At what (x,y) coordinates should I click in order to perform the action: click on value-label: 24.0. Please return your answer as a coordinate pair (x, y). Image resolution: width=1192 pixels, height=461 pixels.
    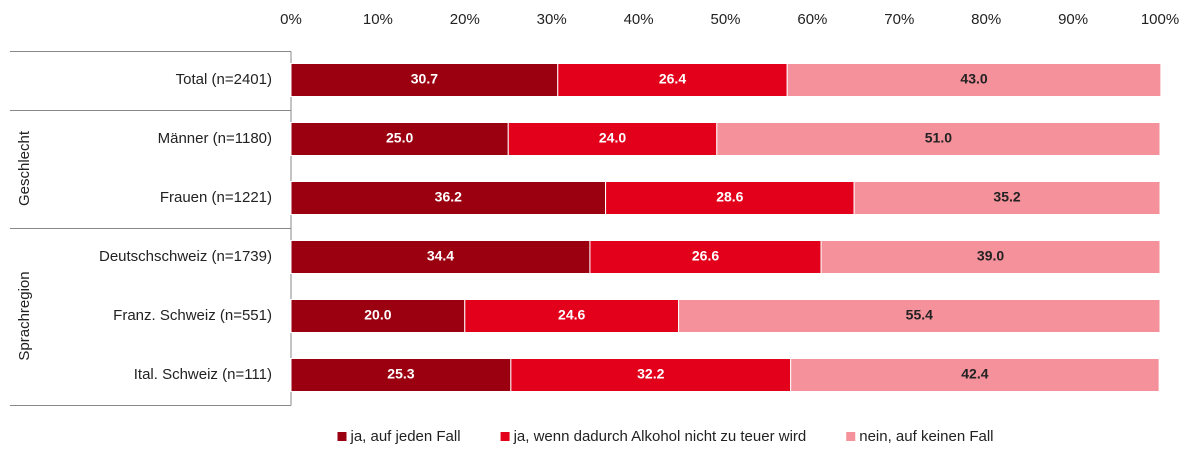
    Looking at the image, I should click on (612, 138).